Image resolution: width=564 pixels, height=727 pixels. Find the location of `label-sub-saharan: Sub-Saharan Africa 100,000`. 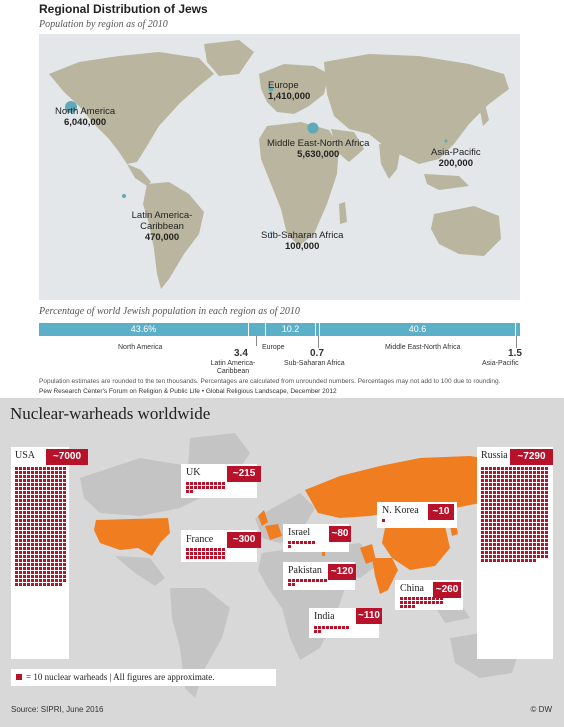

label-sub-saharan: Sub-Saharan Africa 100,000 is located at coordinates (302, 241).